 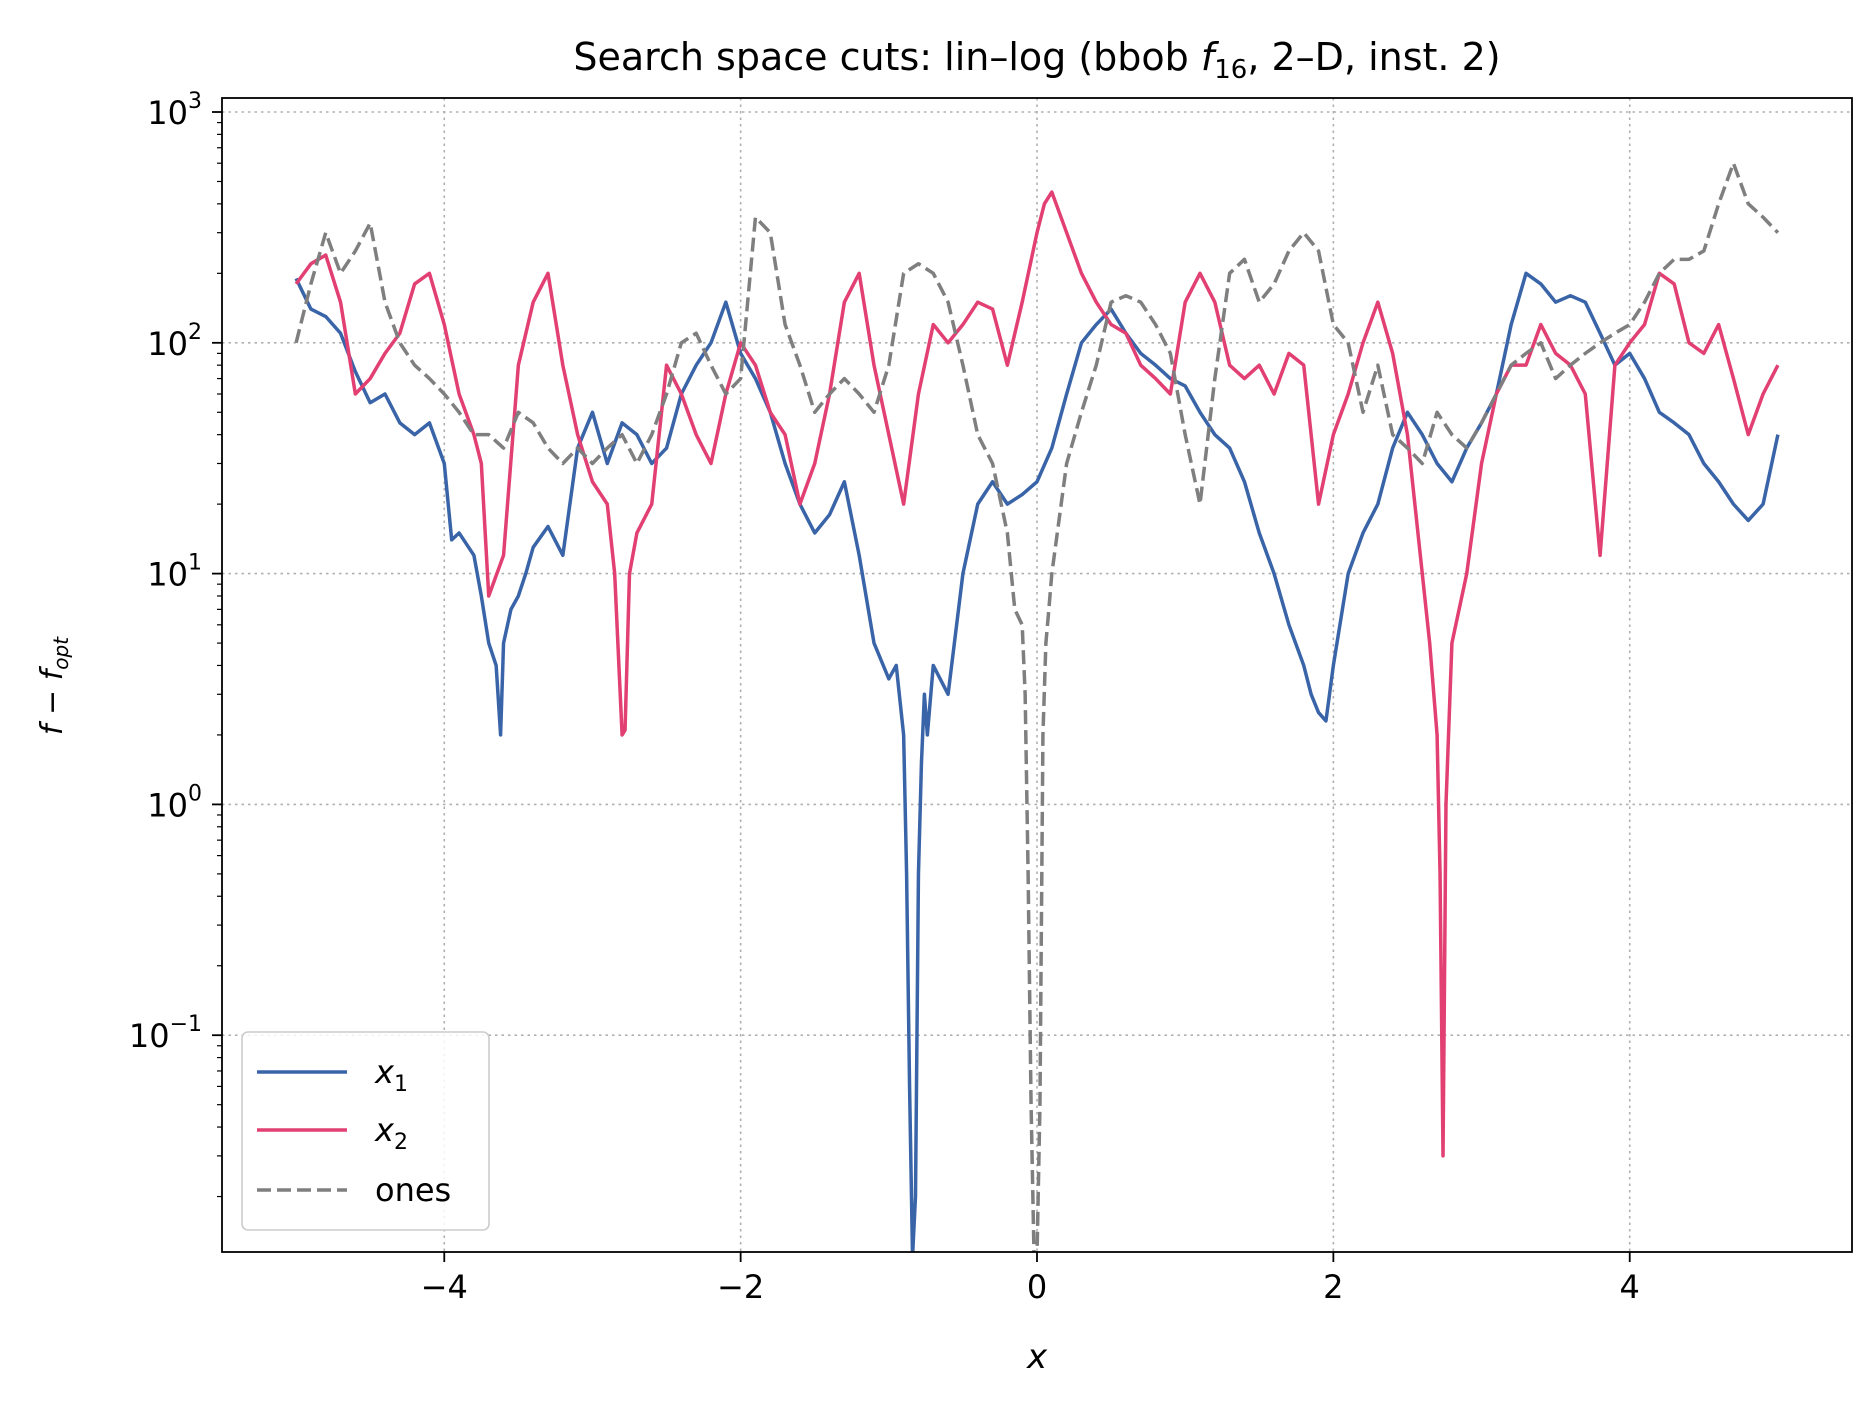 What do you see at coordinates (1630, 1287) in the screenshot?
I see `x-tick-label: 4` at bounding box center [1630, 1287].